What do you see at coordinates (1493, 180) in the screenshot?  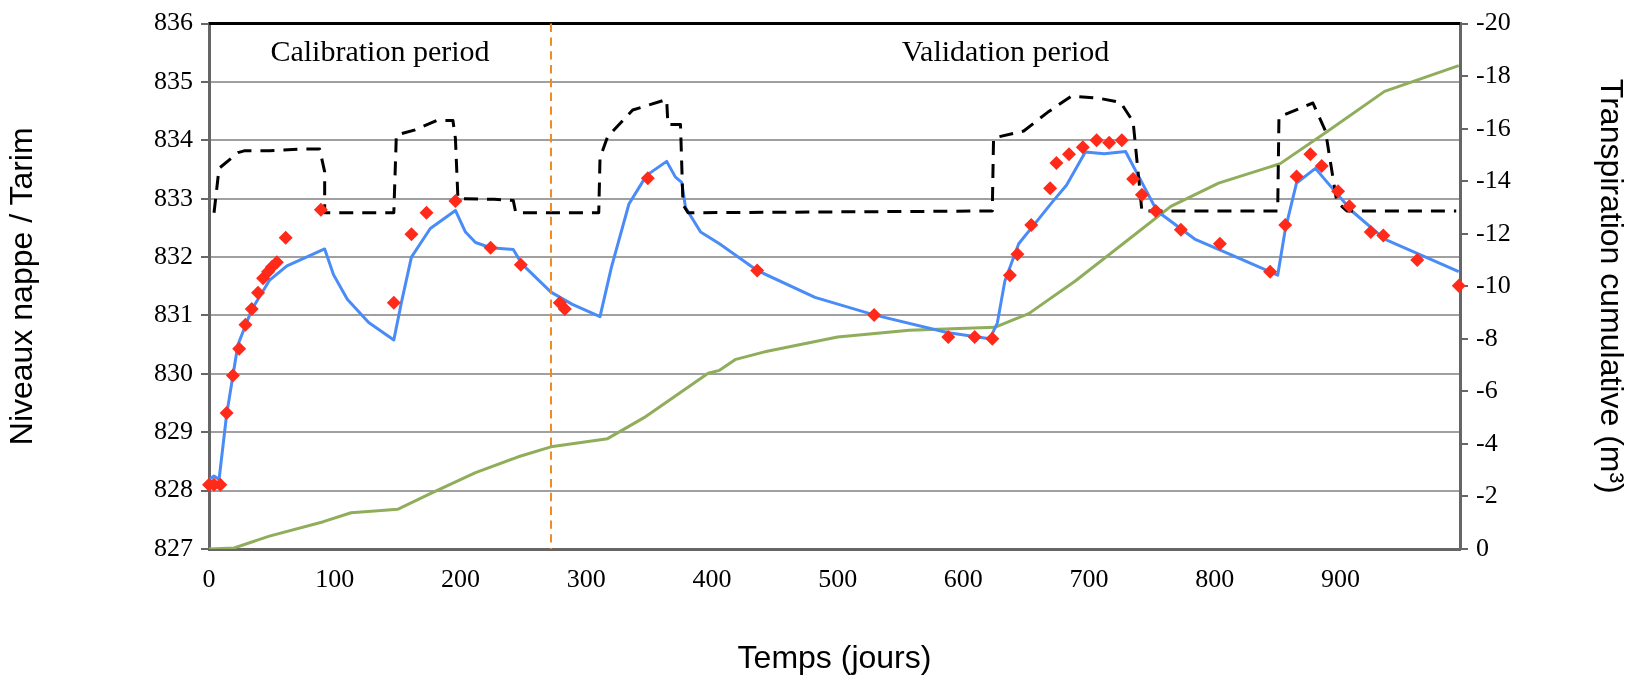 I see `y2-tick-label: -14` at bounding box center [1493, 180].